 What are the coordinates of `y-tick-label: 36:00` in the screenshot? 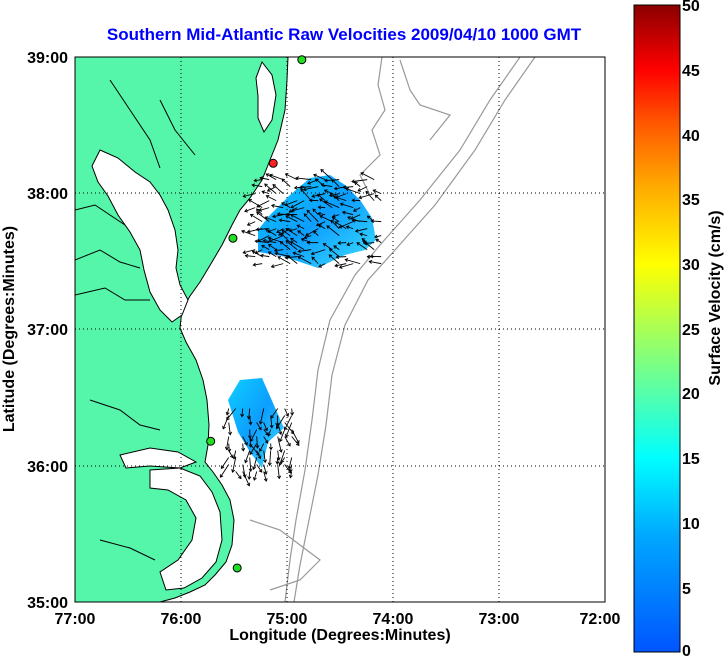 It's located at (47, 467).